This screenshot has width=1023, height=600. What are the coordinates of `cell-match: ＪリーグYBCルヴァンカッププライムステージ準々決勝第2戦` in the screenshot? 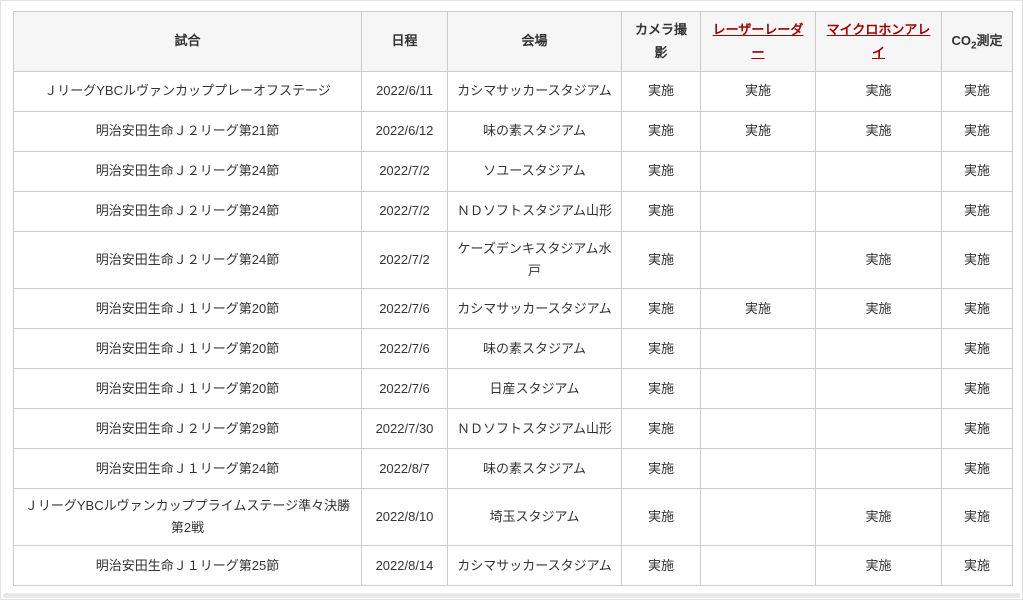 It's located at (187, 517).